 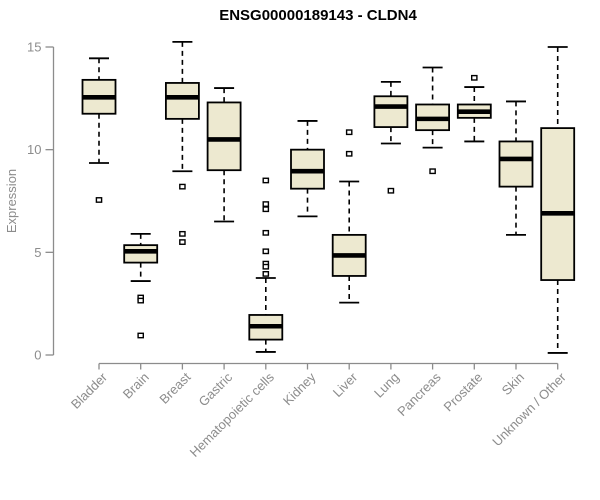 What do you see at coordinates (299, 388) in the screenshot?
I see `x-tick-label-kidney: Kidney` at bounding box center [299, 388].